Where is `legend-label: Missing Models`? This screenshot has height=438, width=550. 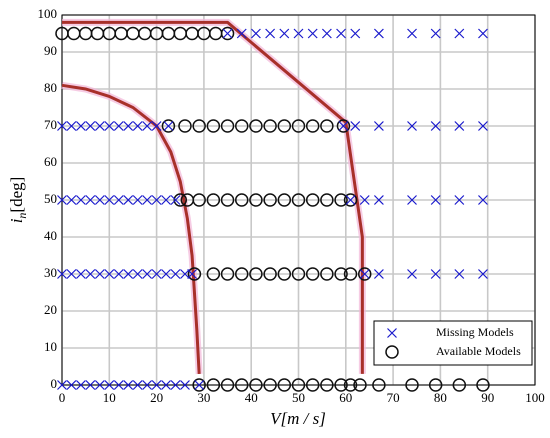
legend-label: Missing Models is located at coordinates (475, 332).